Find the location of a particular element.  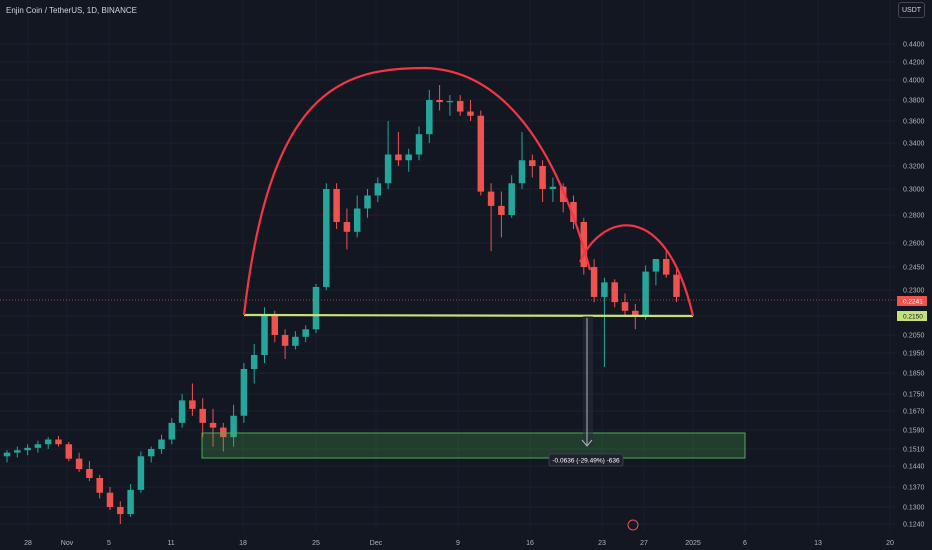

logo-icon is located at coordinates (633, 525).